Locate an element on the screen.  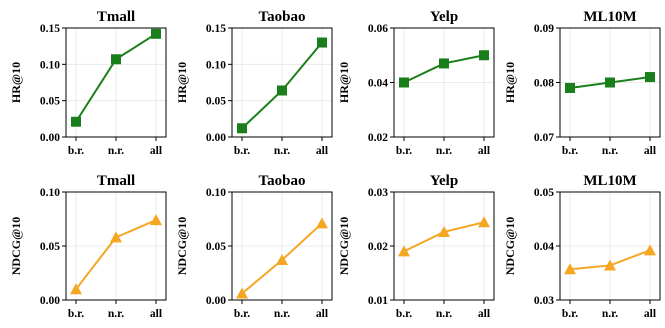
subplot-ml10m-hr-at-10: 0.07 0.08 0.09 b.r. n.r. all ML10M HR@10 is located at coordinates (582, 83).